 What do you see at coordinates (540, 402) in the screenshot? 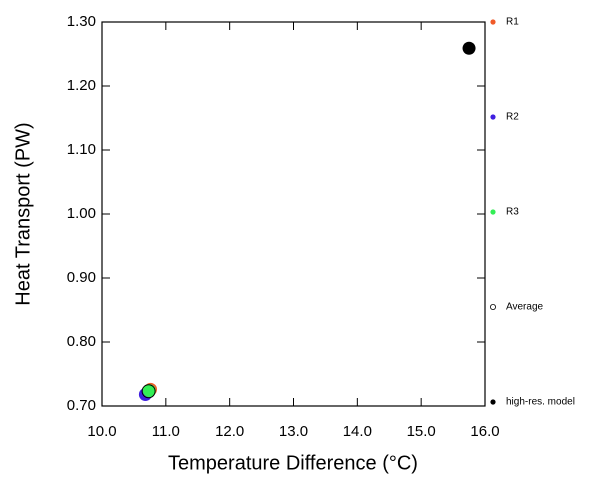
I see `legend-label: high-res. model` at bounding box center [540, 402].